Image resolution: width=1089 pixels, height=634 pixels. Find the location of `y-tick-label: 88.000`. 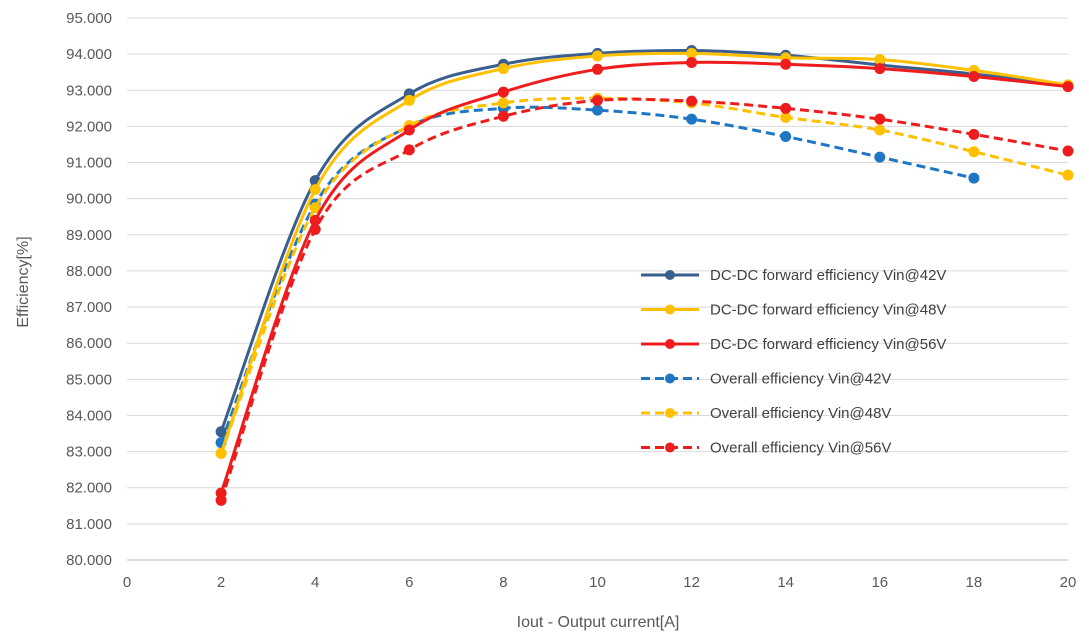

y-tick-label: 88.000 is located at coordinates (89, 271).